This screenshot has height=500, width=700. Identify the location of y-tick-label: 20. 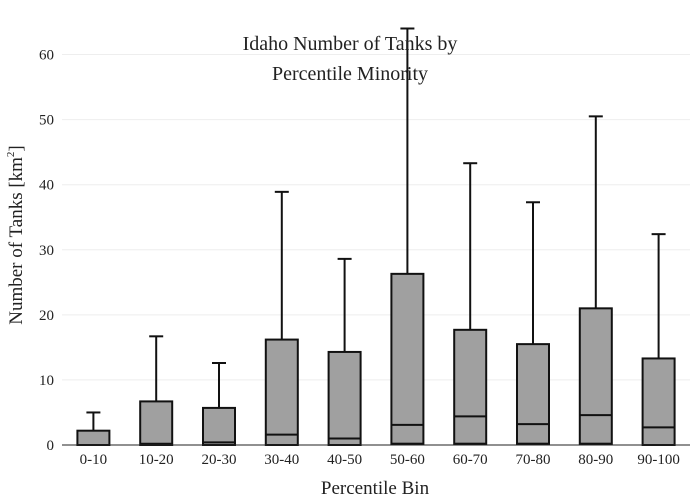
(46, 316).